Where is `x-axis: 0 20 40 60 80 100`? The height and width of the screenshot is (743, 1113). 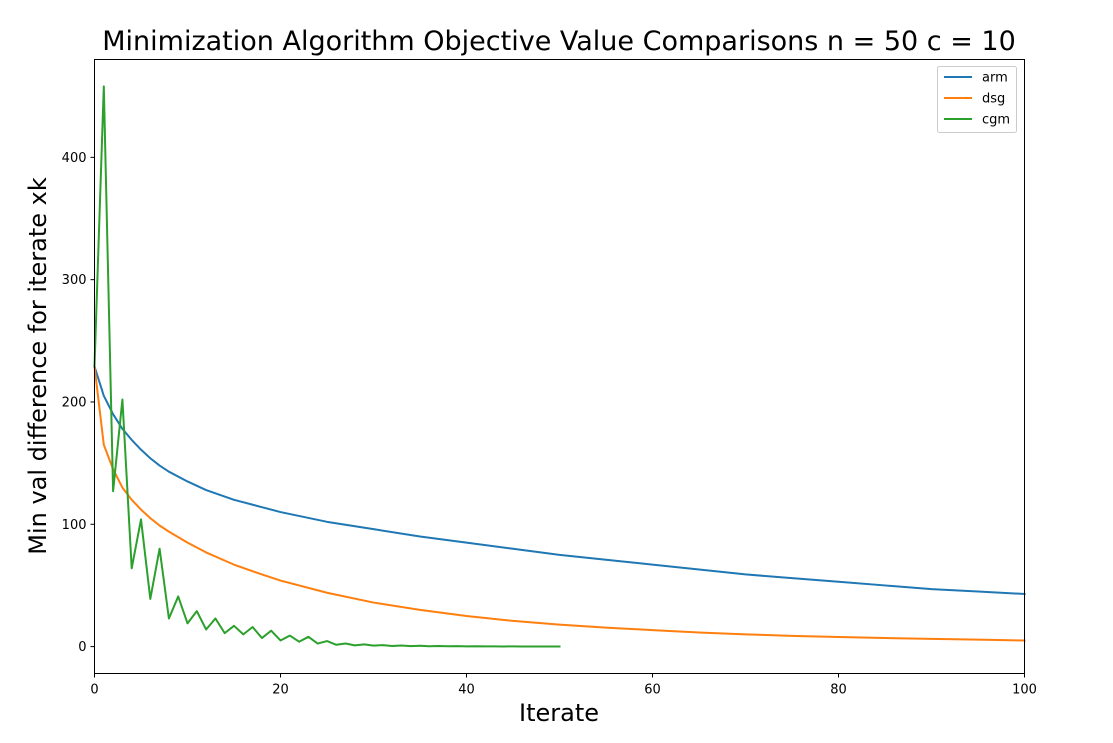
x-axis: 0 20 40 60 80 100 is located at coordinates (563, 685).